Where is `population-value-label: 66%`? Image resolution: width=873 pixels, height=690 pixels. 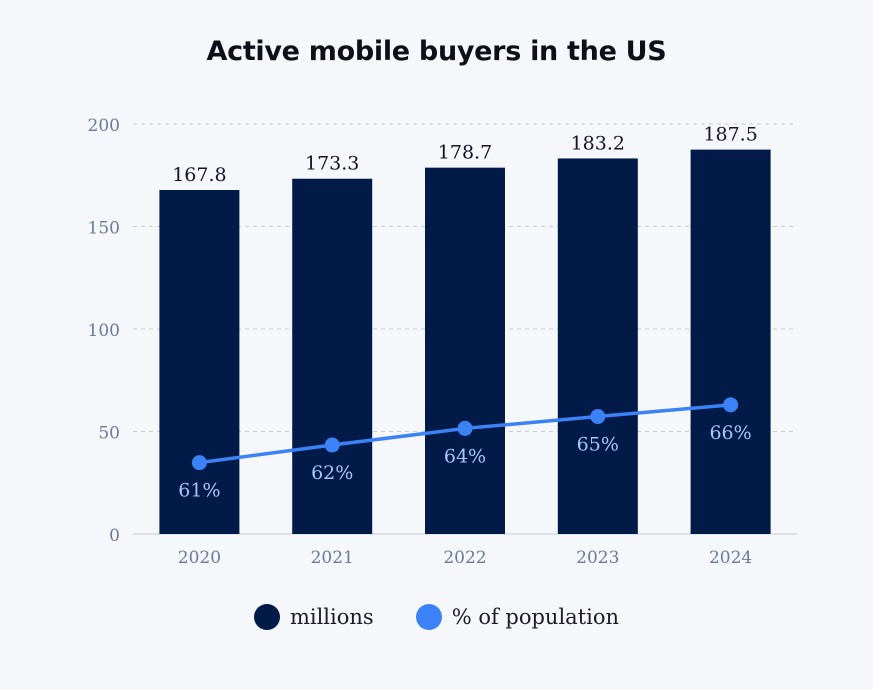
population-value-label: 66% is located at coordinates (730, 433).